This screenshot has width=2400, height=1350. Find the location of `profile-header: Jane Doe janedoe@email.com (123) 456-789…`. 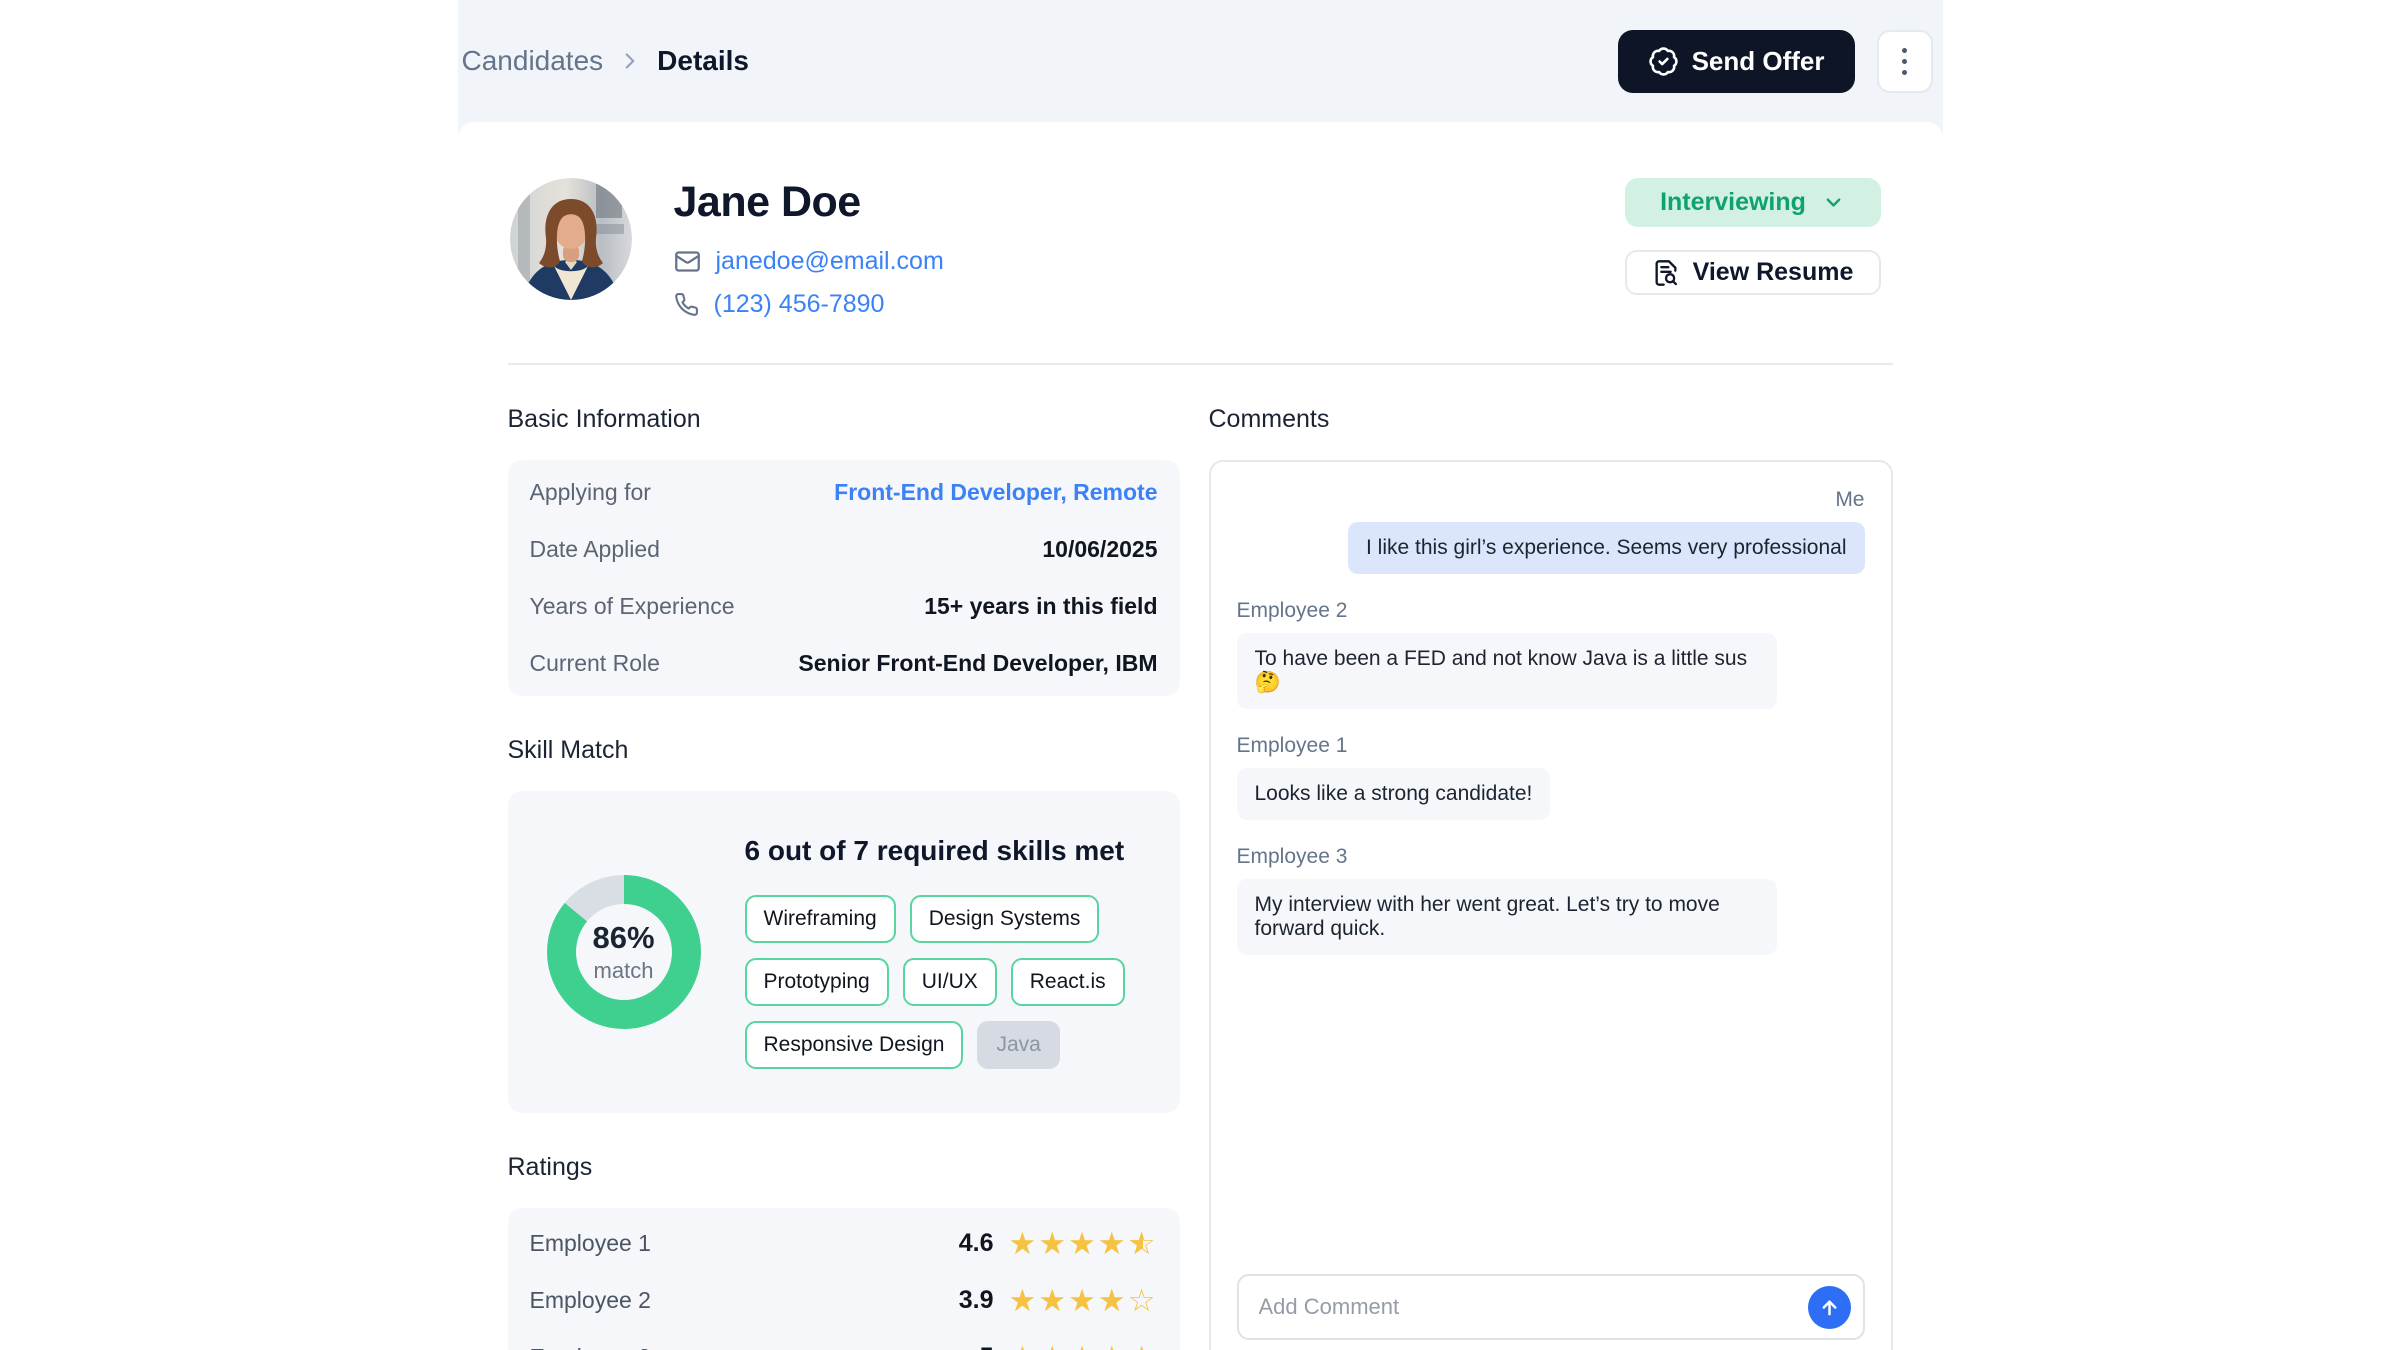

profile-header: Jane Doe janedoe@email.com (123) 456-789… is located at coordinates (1200, 243).